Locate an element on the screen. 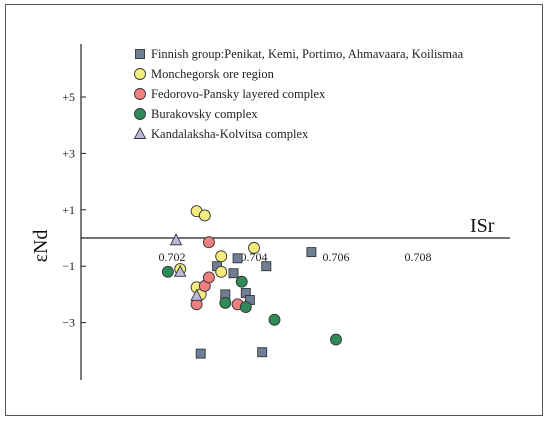 This screenshot has width=550, height=424. x-tick-label: 0.708 is located at coordinates (418, 257).